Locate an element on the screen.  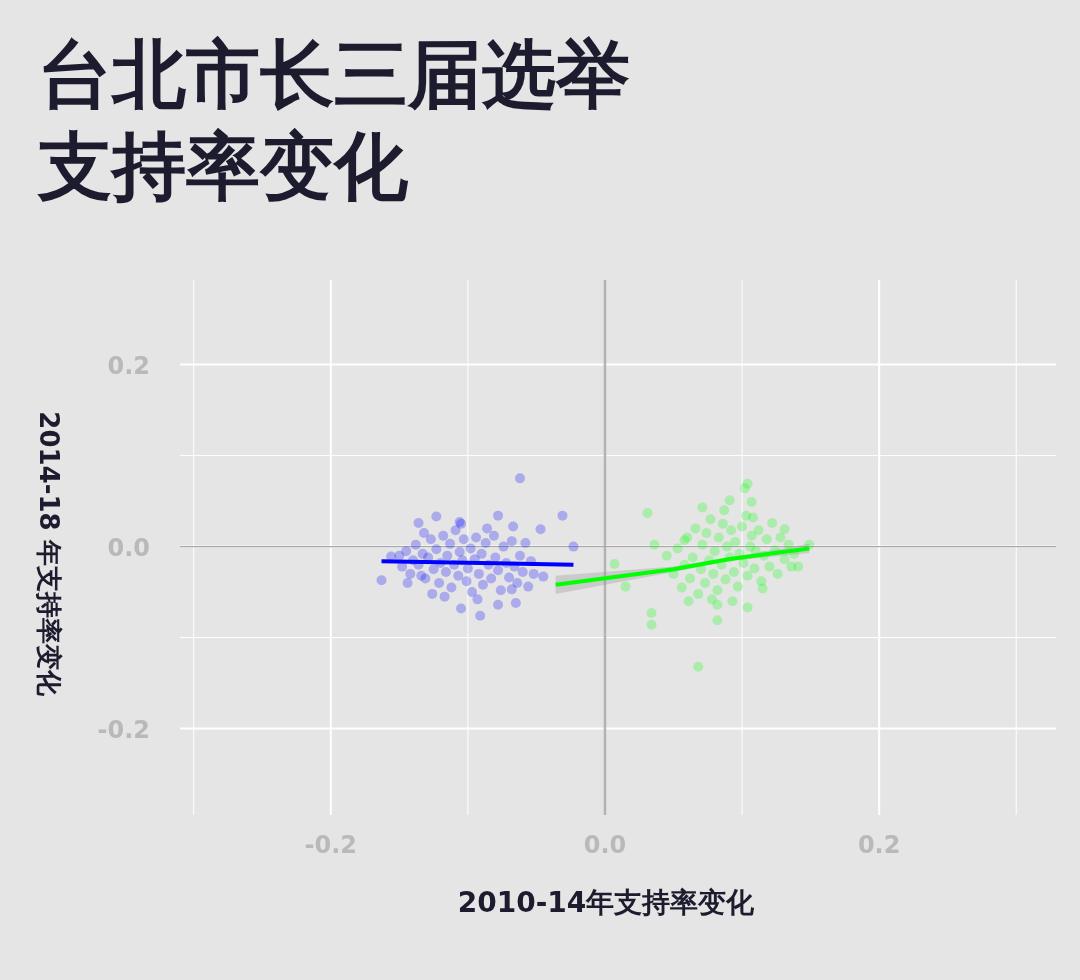
chart-title: 台北市长三届选举支持率变化 is located at coordinates (334, 120).